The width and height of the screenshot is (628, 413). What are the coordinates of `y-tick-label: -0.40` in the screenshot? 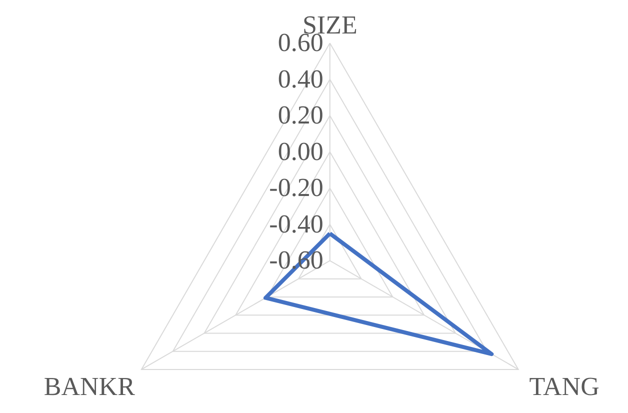 It's located at (296, 223).